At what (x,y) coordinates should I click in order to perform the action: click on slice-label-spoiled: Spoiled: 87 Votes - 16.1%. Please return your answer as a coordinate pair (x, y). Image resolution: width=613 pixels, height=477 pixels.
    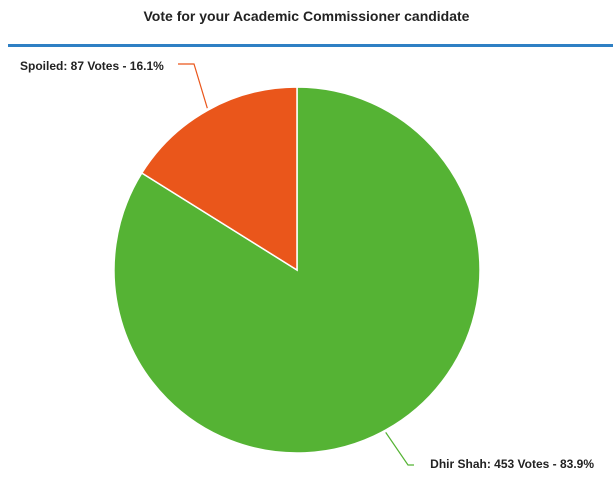
    Looking at the image, I should click on (92, 66).